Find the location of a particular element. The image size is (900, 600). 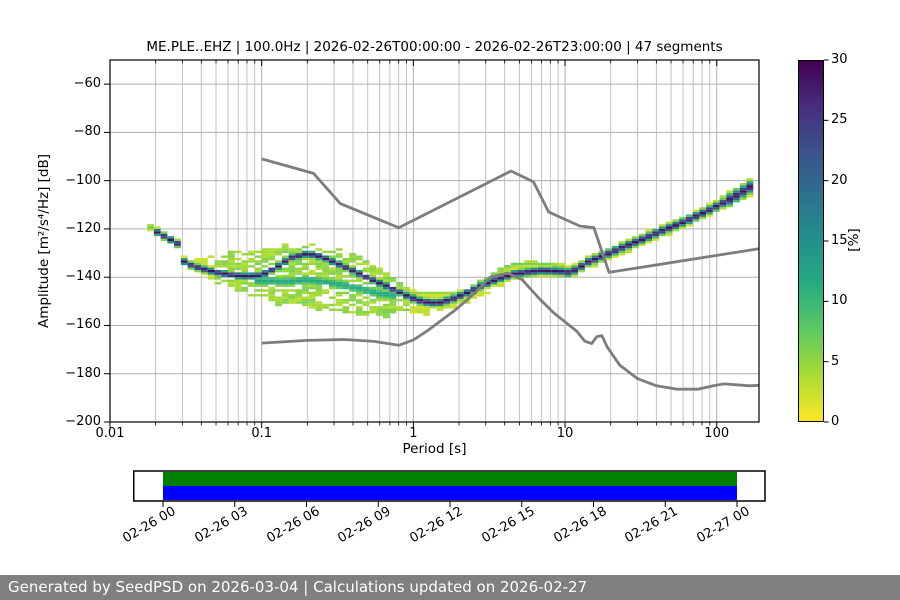

colorbar is located at coordinates (811, 241).